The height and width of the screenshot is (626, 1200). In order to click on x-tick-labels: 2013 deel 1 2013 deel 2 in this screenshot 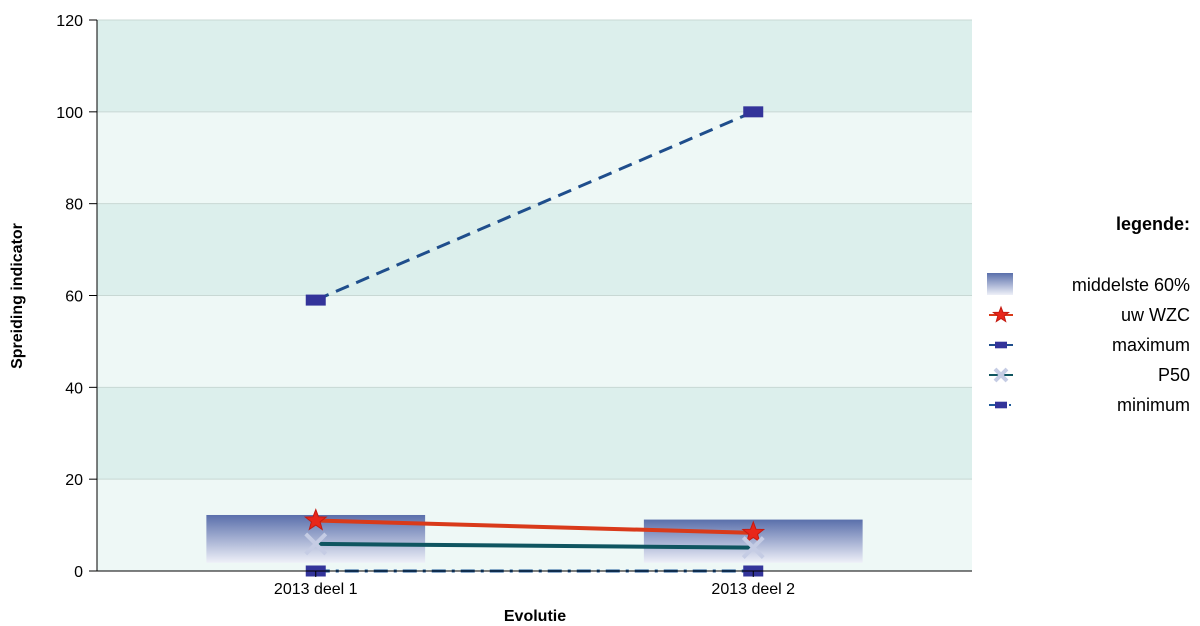, I will do `click(534, 589)`.